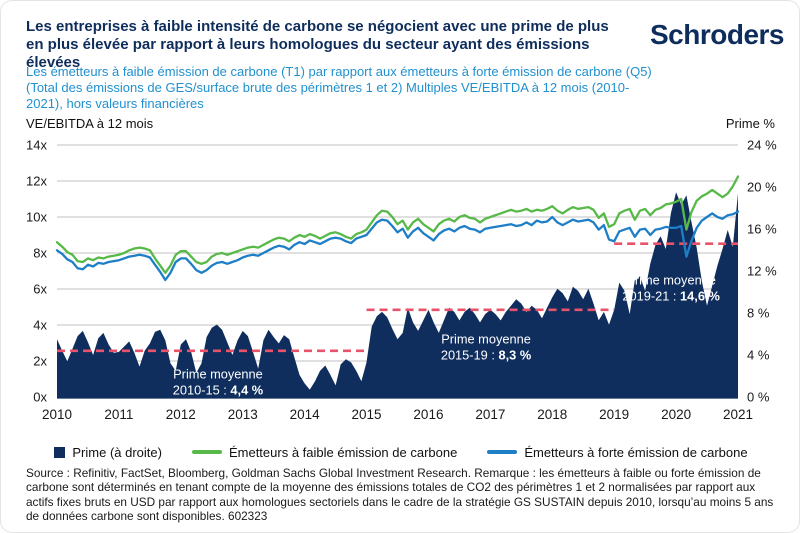  Describe the element at coordinates (750, 123) in the screenshot. I see `right-axis-title: Prime %` at that location.